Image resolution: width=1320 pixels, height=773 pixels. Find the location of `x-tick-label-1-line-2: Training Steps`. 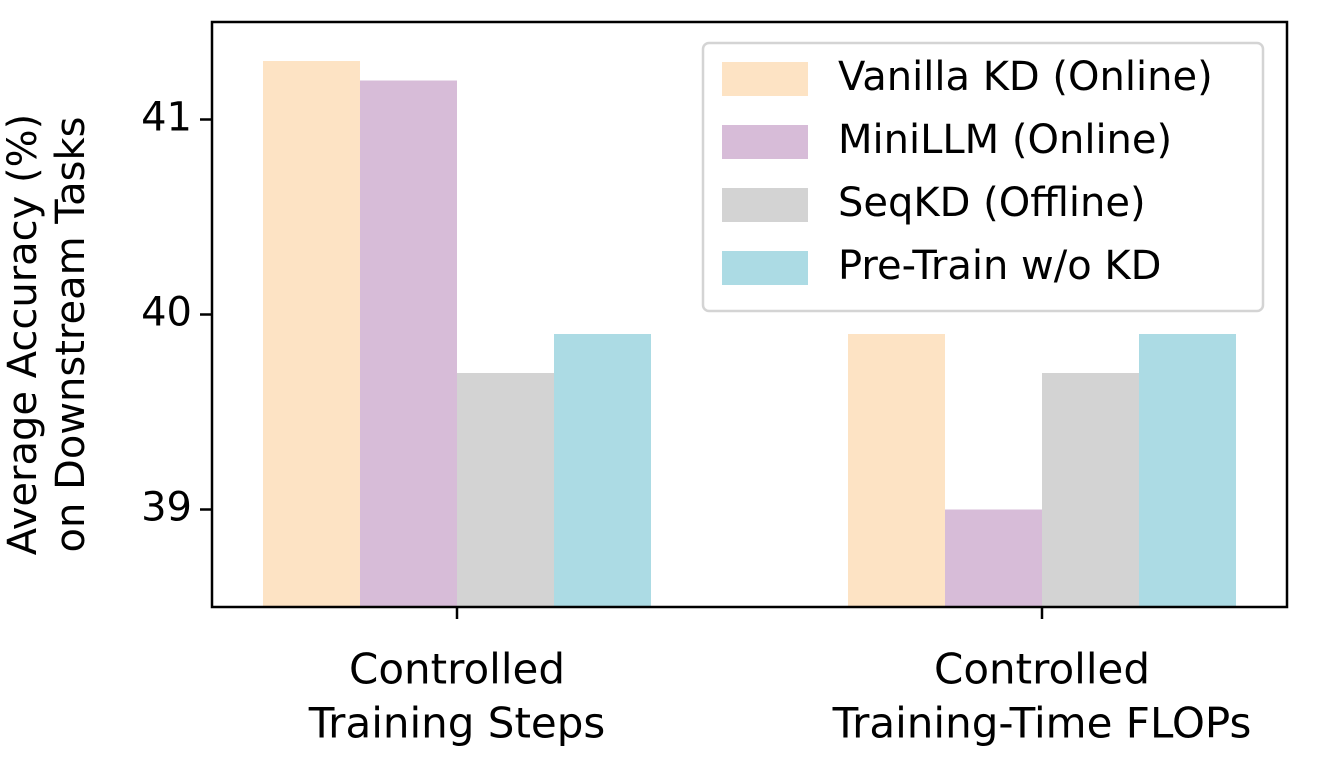

x-tick-label-1-line-2: Training Steps is located at coordinates (457, 723).